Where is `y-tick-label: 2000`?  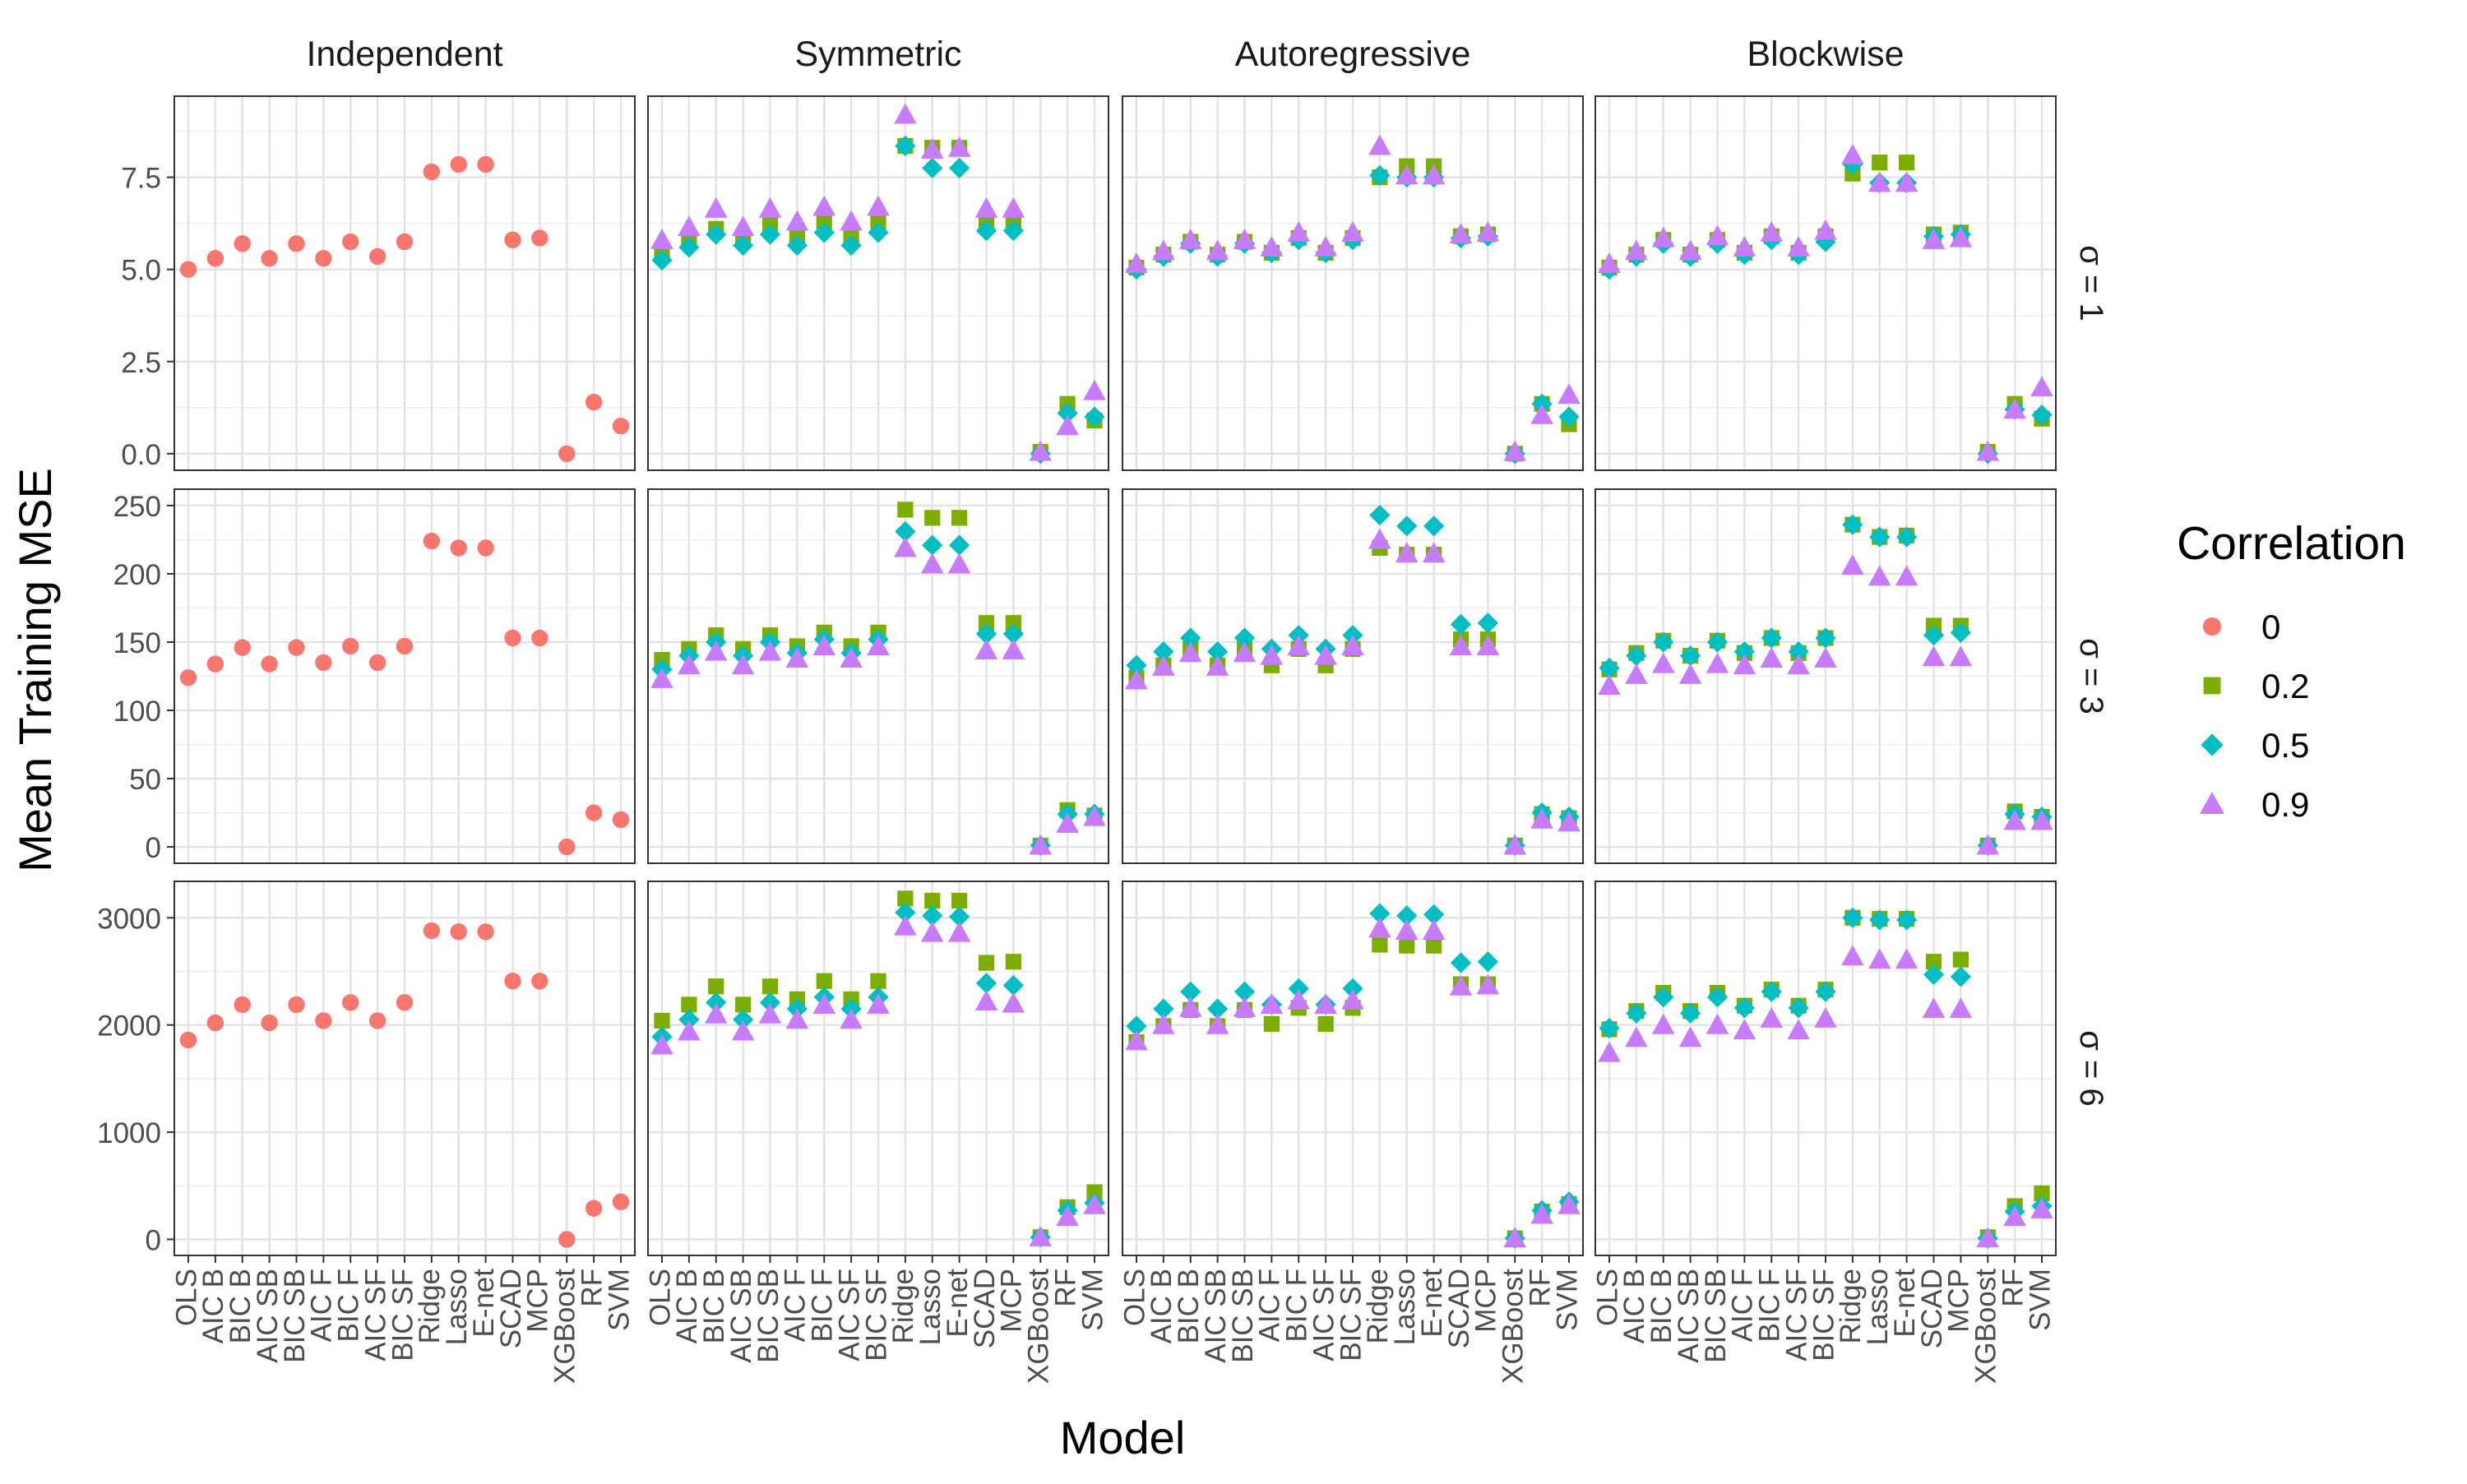
y-tick-label: 2000 is located at coordinates (129, 1026).